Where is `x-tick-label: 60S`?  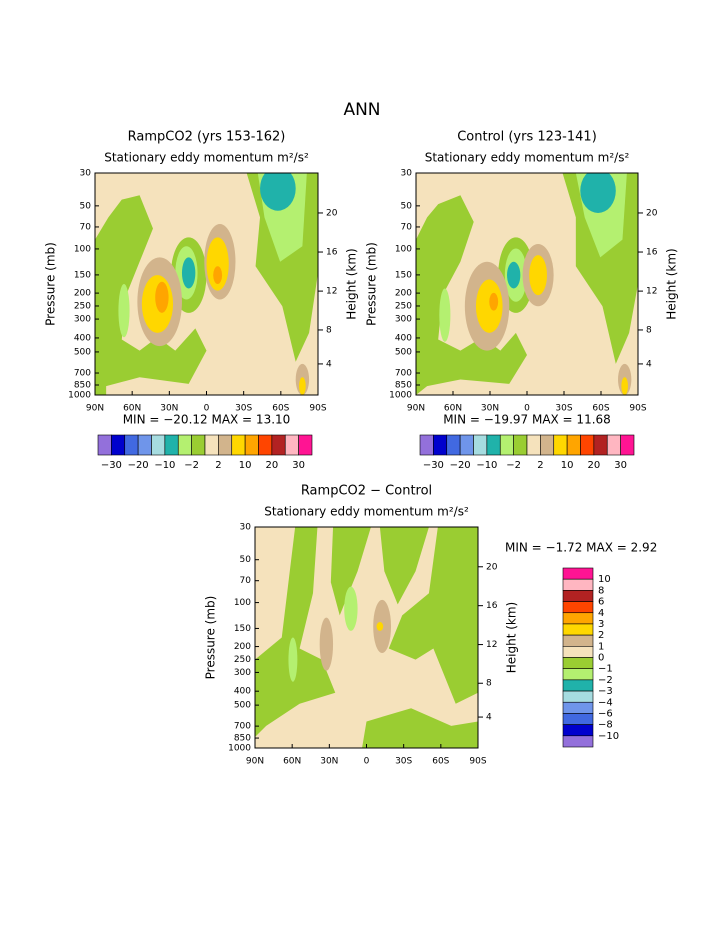 x-tick-label: 60S is located at coordinates (280, 409).